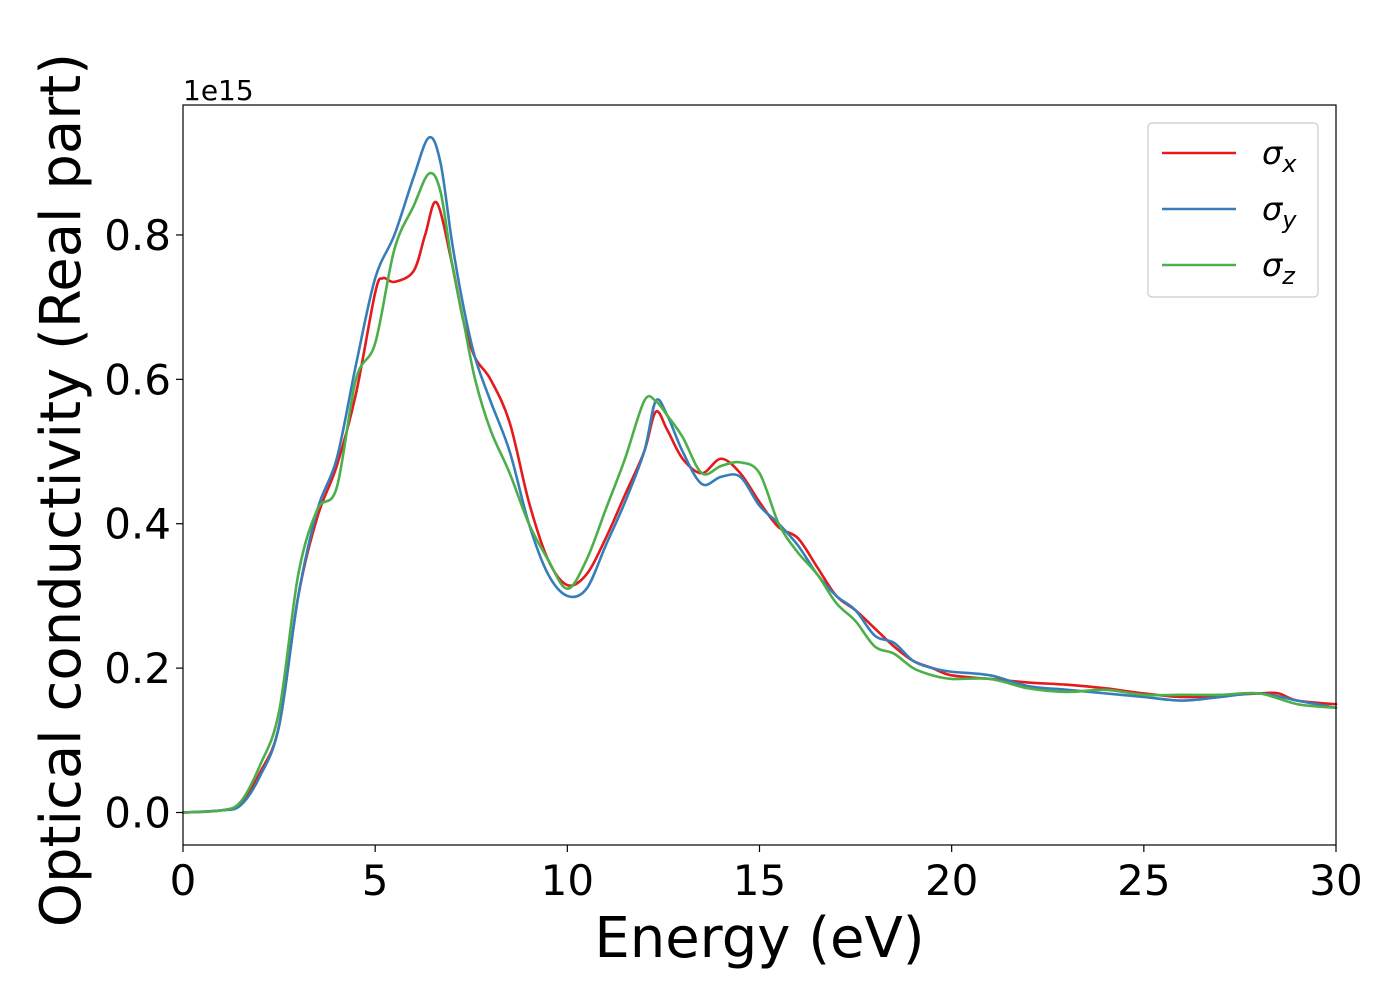  I want to click on y-axis-label: Optical conductivity (Real part), so click(61, 490).